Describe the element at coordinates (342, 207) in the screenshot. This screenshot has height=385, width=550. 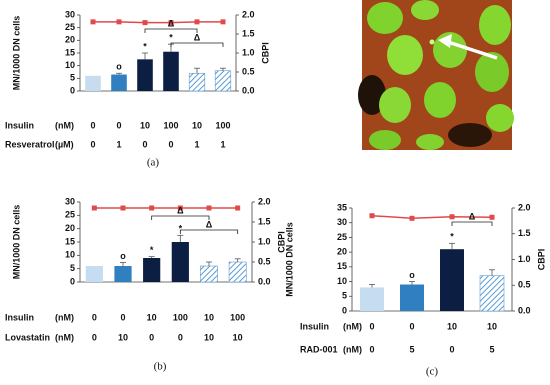
I see `y-tick-label: 35` at that location.